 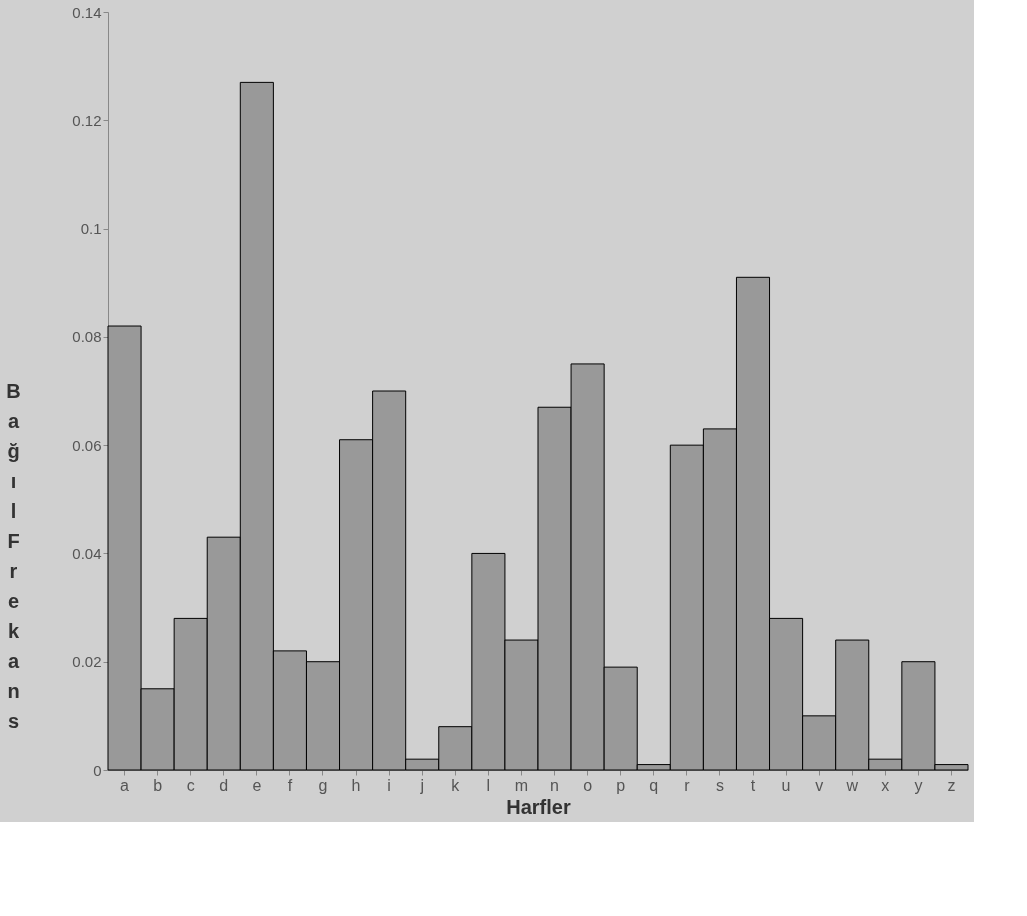 I want to click on x-tick-label: c, so click(x=190, y=785).